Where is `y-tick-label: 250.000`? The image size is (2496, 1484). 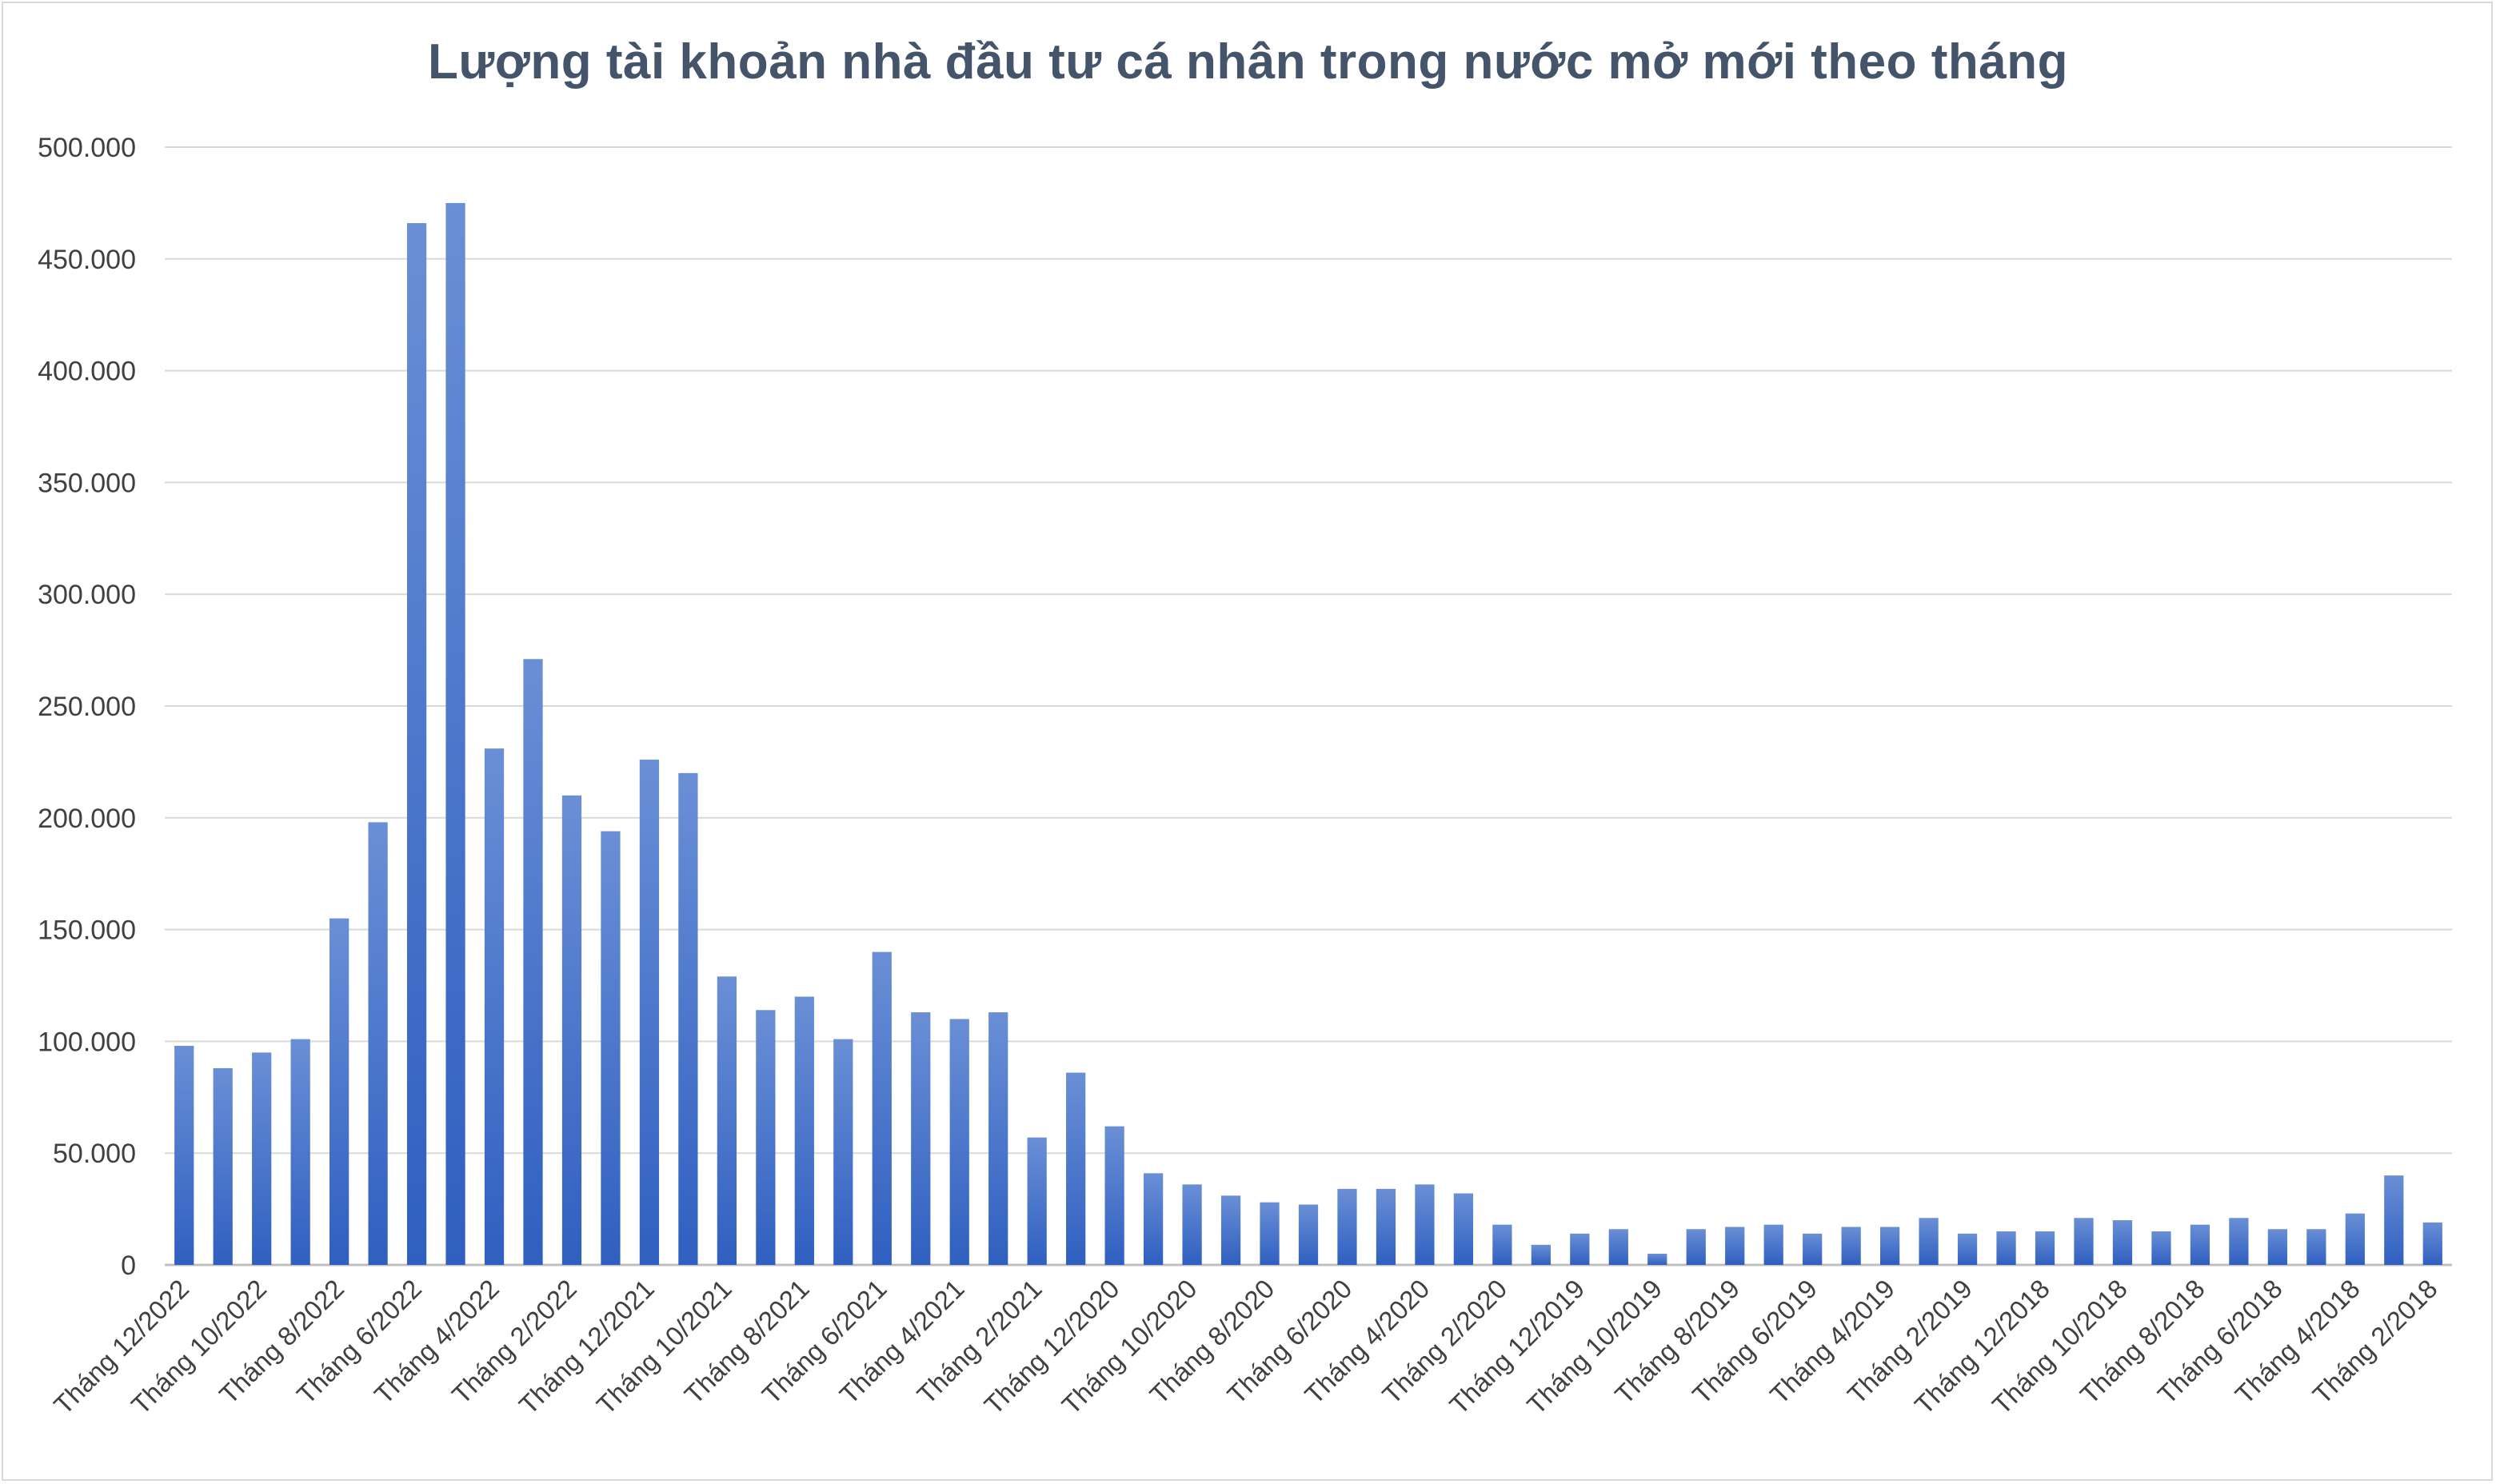
y-tick-label: 250.000 is located at coordinates (87, 707).